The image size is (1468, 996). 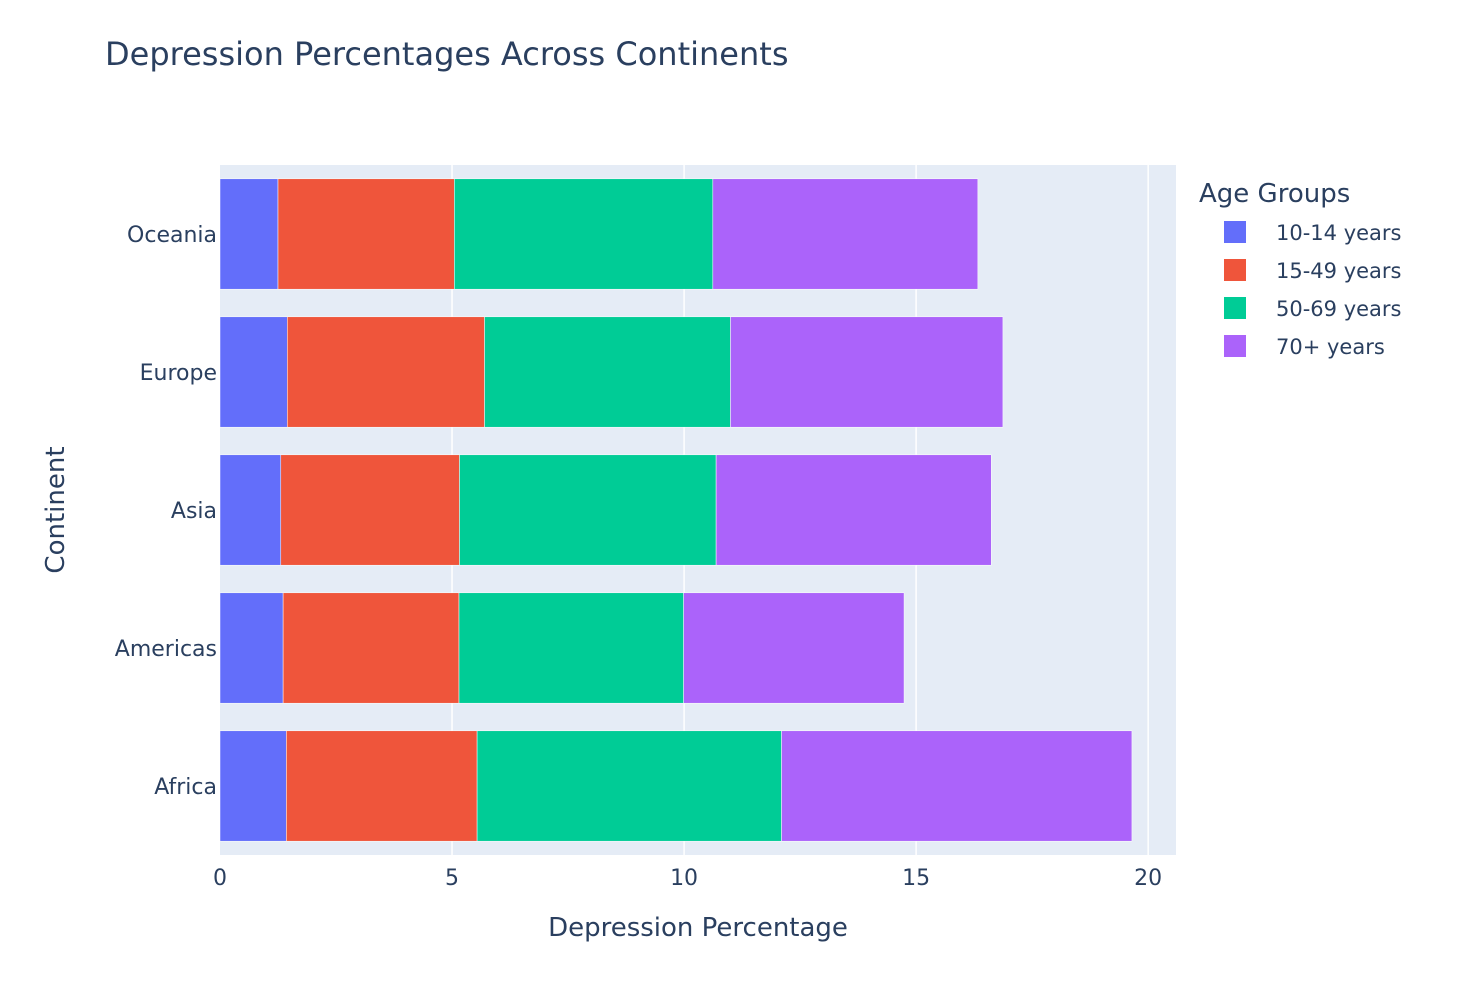 I want to click on y-tick-labels: Africa Americas Asia Europe Oceania, so click(x=166, y=511).